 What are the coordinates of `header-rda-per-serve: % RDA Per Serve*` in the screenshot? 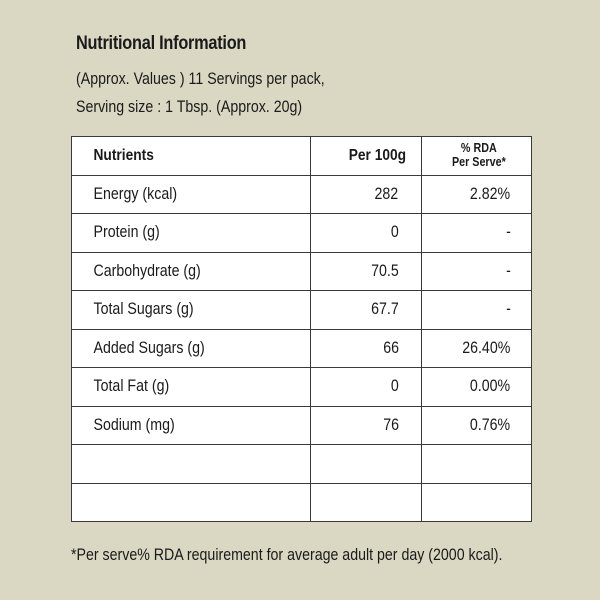 It's located at (476, 156).